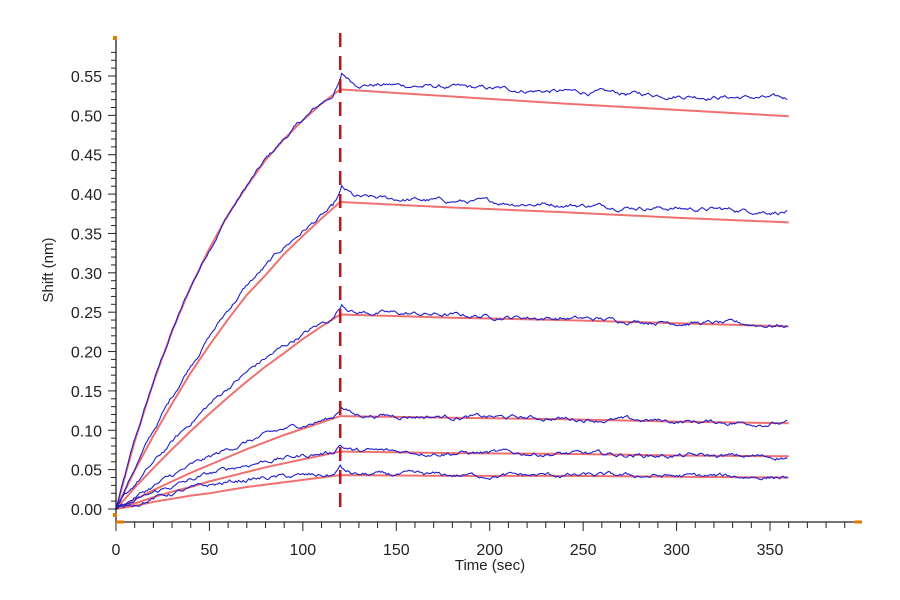 The image size is (900, 600). I want to click on y-tick-label: 0.45, so click(86, 156).